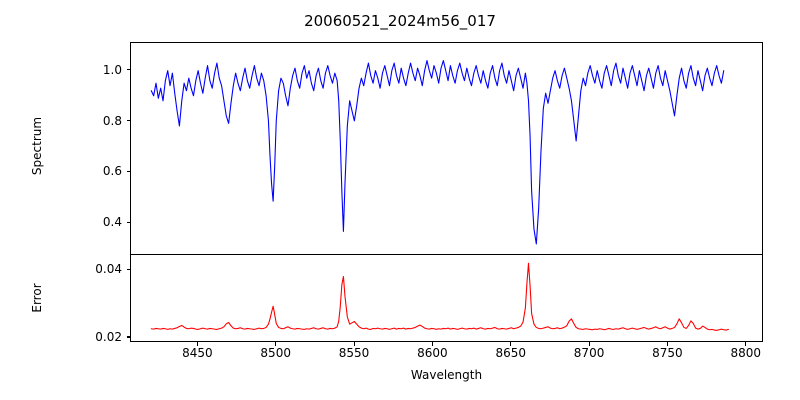  Describe the element at coordinates (37, 298) in the screenshot. I see `y-axis-label-error: Error` at that location.